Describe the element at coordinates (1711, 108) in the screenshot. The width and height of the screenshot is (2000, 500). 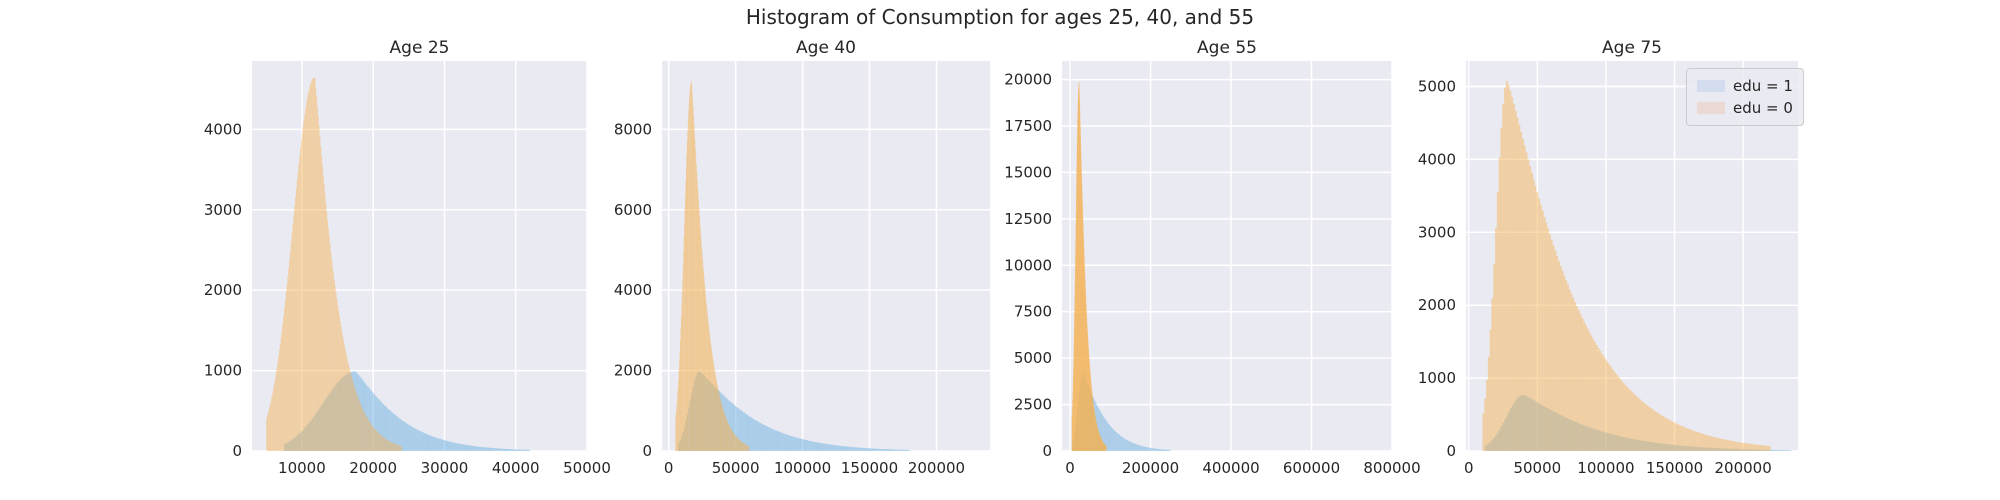
I see `legend-swatch-edu0` at that location.